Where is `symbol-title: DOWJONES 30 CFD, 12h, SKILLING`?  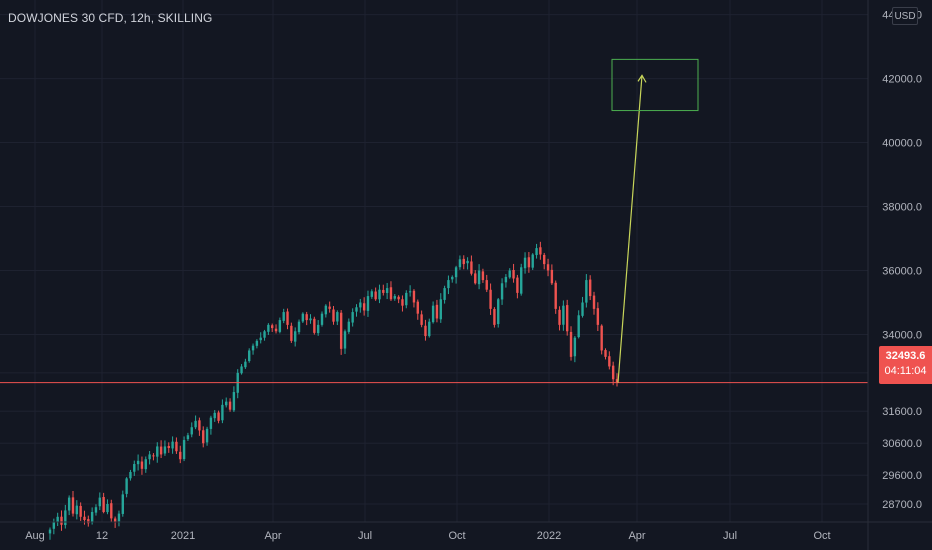 symbol-title: DOWJONES 30 CFD, 12h, SKILLING is located at coordinates (110, 18).